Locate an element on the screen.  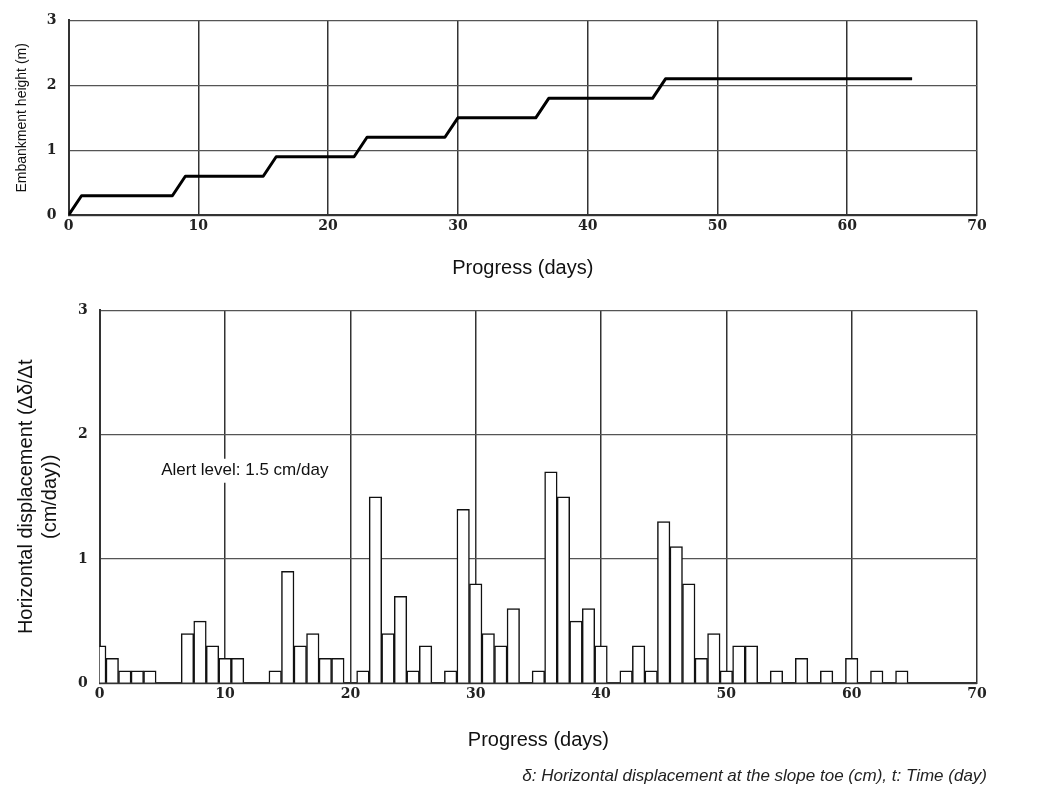
y-axis-title: Horizontal displacement (Δδ/Δt (cm/day)) is located at coordinates (36, 497).